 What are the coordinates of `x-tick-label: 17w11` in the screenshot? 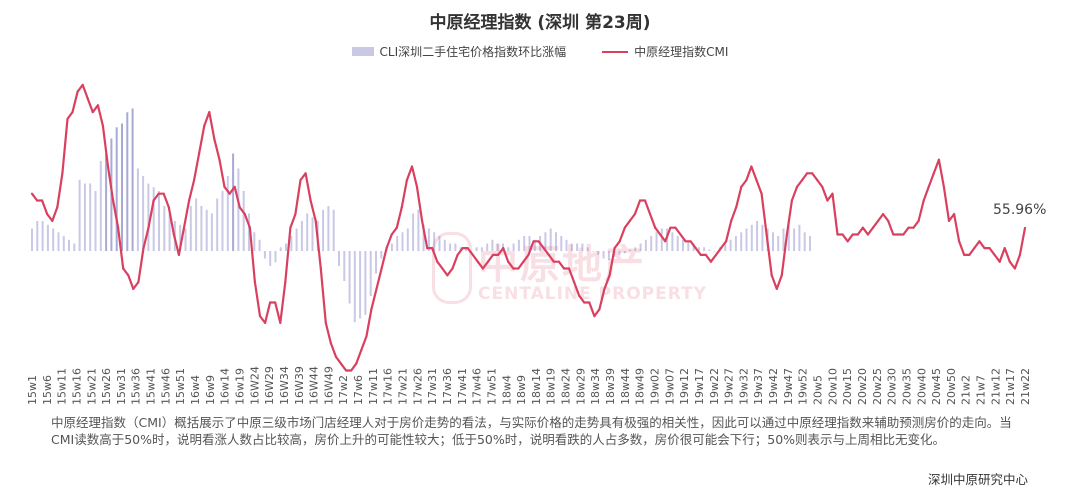 It's located at (373, 386).